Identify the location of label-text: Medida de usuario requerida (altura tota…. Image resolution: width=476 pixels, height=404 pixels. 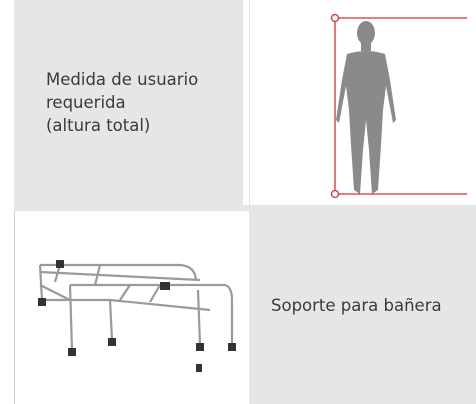
(122, 102).